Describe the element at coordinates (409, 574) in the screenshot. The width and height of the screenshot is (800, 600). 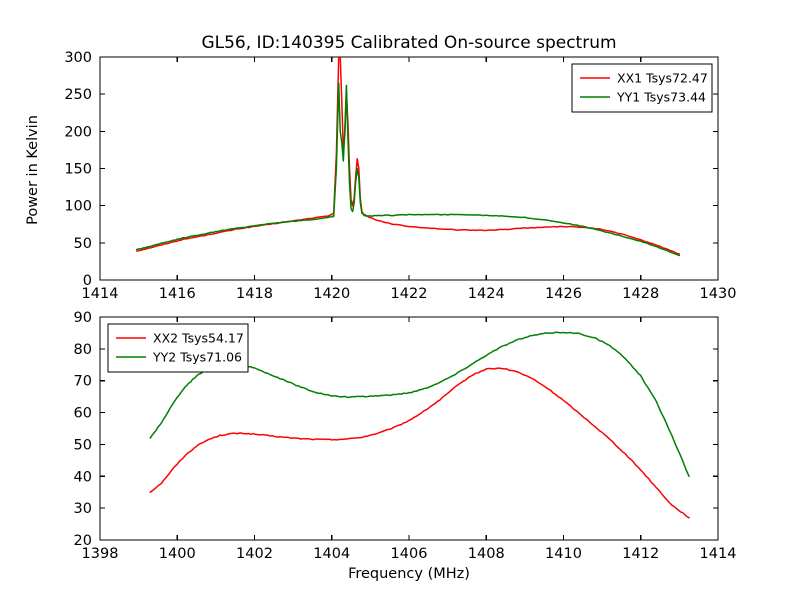
I see `bottom-x-axis-label: Frequency (MHz)` at that location.